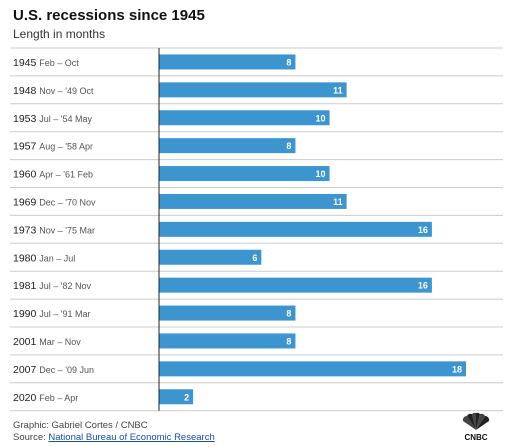 The height and width of the screenshot is (447, 513). What do you see at coordinates (66, 370) in the screenshot?
I see `category-period: Dec – '09 Jun` at bounding box center [66, 370].